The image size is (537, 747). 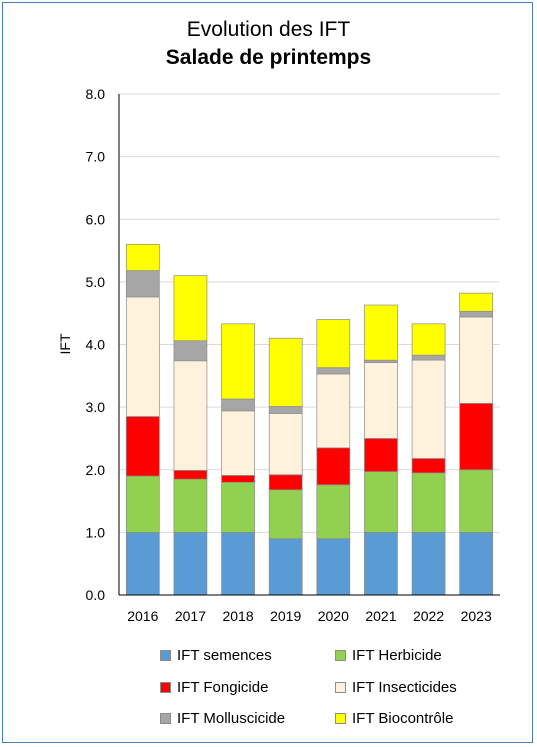 What do you see at coordinates (96, 157) in the screenshot?
I see `y-tick-label: 7.0` at bounding box center [96, 157].